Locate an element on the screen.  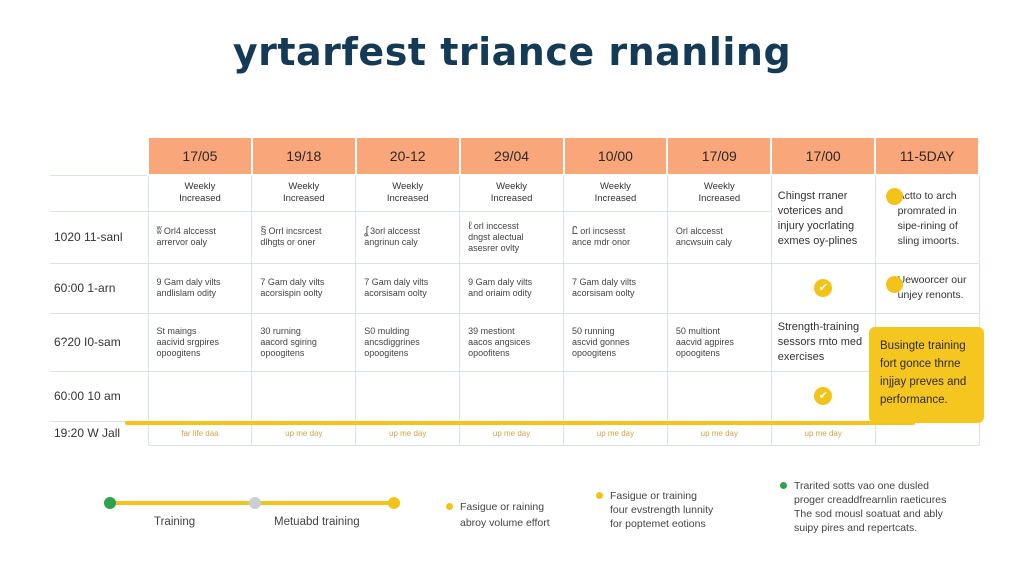
session-cell: 39 mestiont aacos angsices opoofitens is located at coordinates (511, 342).